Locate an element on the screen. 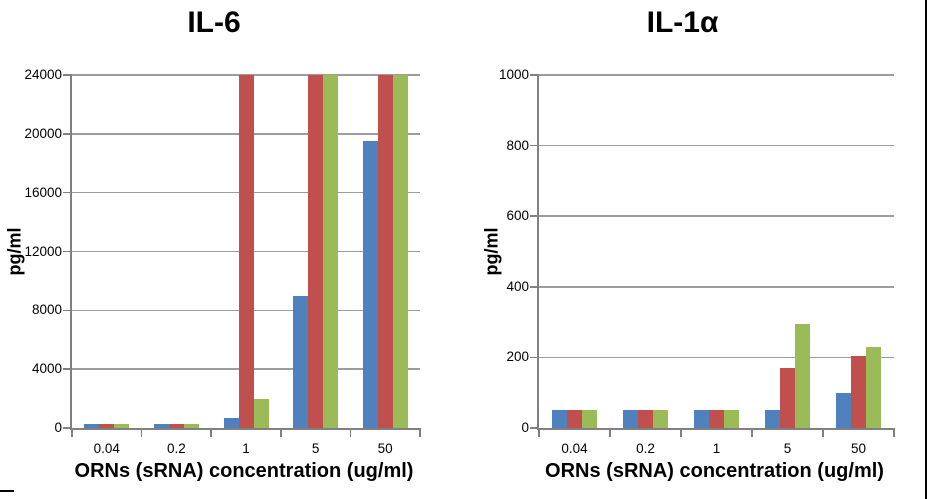  chart-title: IL-6 is located at coordinates (214, 22).